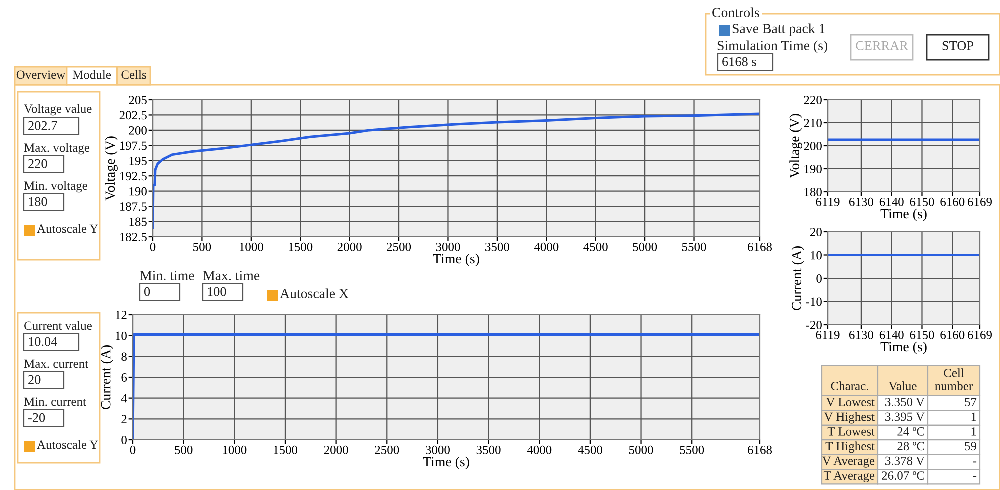 This screenshot has height=490, width=1000. Describe the element at coordinates (813, 169) in the screenshot. I see `y-tick-label: 190` at that location.